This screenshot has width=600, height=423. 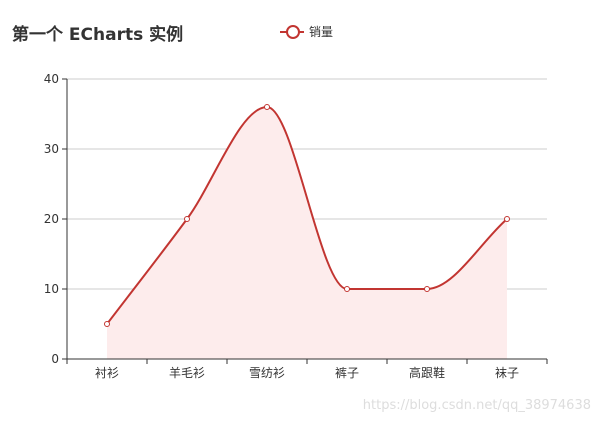 What do you see at coordinates (187, 372) in the screenshot?
I see `x-tick-label: 羊毛衫` at bounding box center [187, 372].